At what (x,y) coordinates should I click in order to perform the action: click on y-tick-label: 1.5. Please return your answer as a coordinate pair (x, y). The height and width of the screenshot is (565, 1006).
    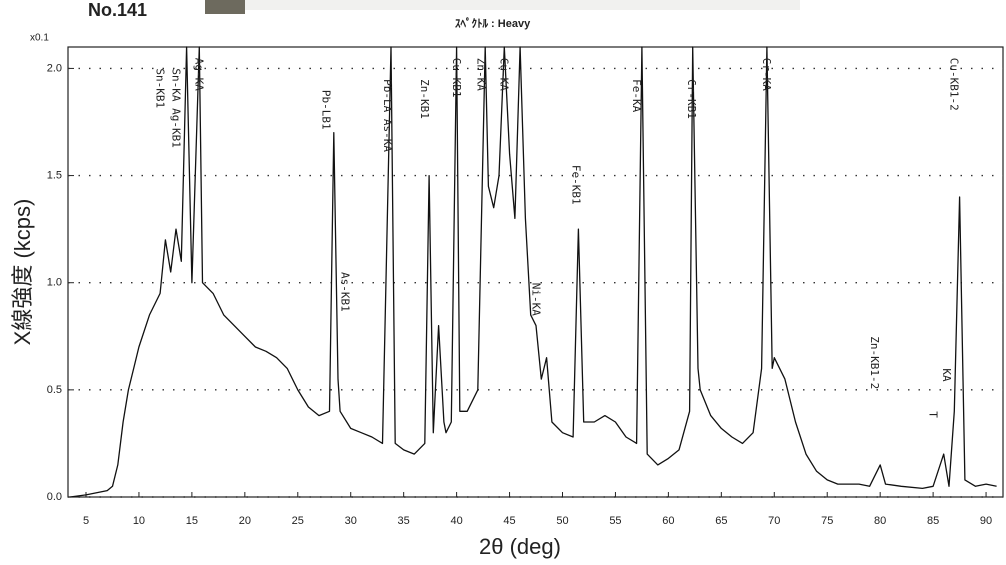
    Looking at the image, I should click on (54, 175).